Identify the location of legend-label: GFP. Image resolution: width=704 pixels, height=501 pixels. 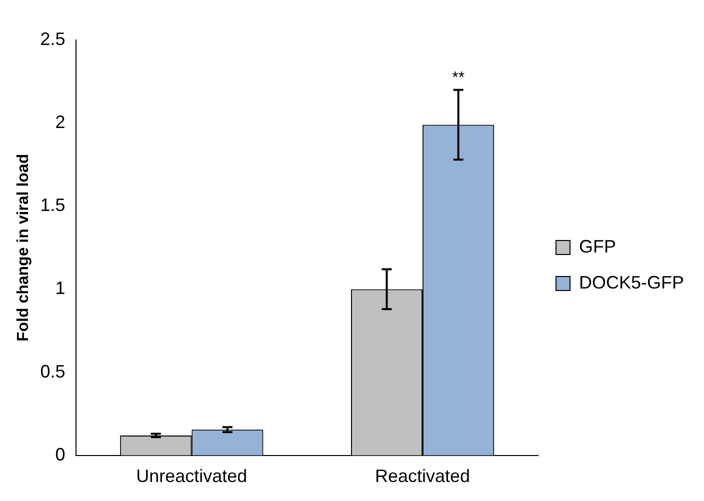
(597, 246).